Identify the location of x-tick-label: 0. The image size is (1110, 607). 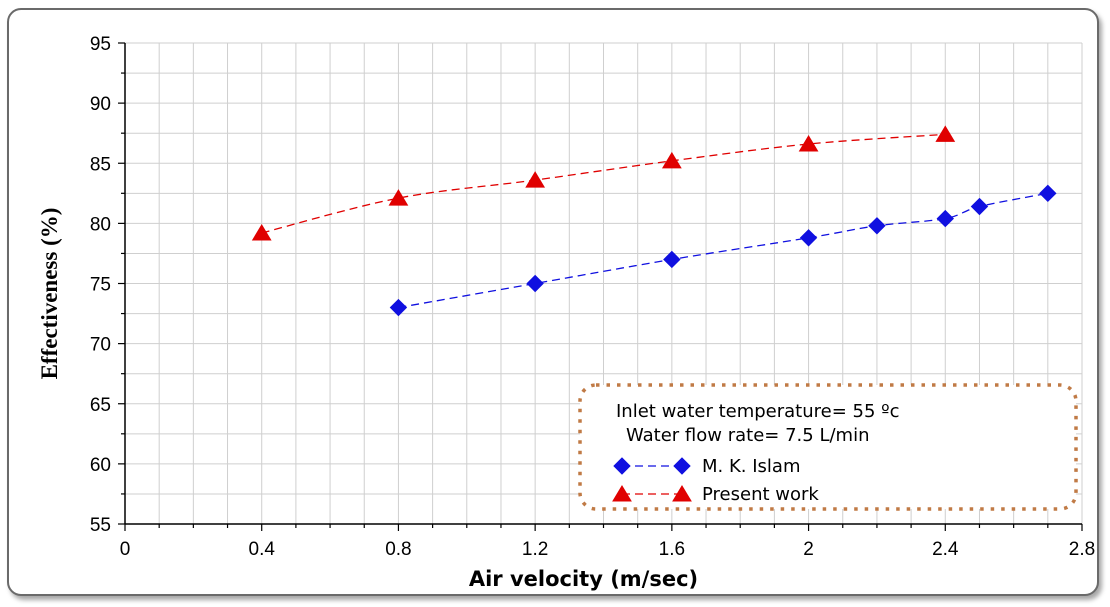
(125, 549).